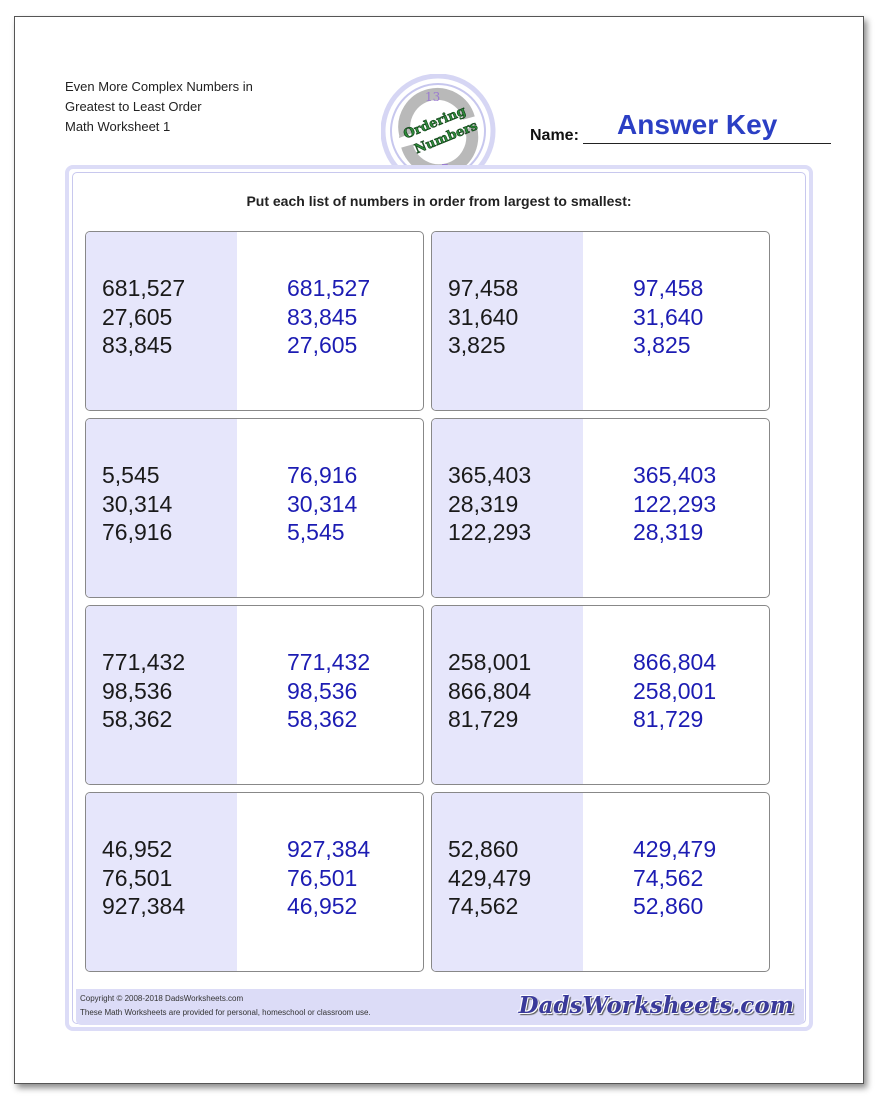  I want to click on given-number: 30,314, so click(137, 503).